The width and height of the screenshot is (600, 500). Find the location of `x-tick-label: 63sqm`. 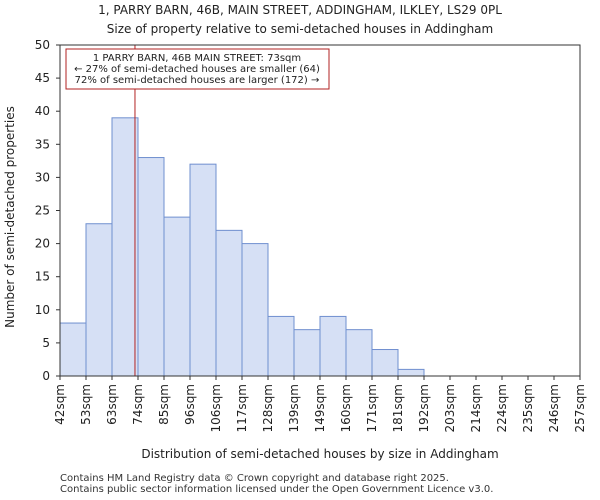

x-tick-label: 63sqm is located at coordinates (112, 404).